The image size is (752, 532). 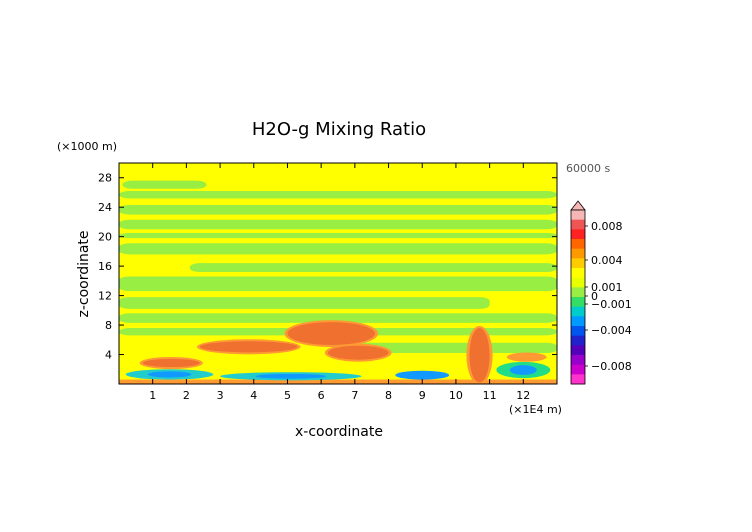 I want to click on colorbar-label-3: 0.001, so click(x=607, y=287).